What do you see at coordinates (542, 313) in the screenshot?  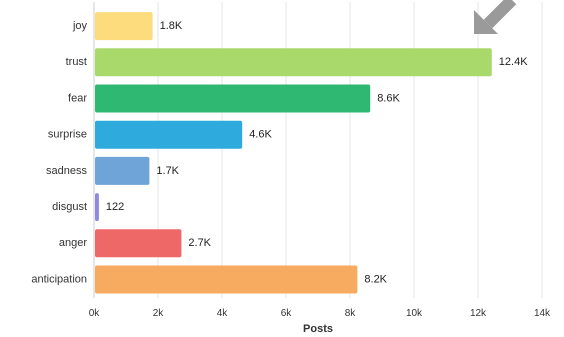 I see `x-tick-label: 14k` at bounding box center [542, 313].